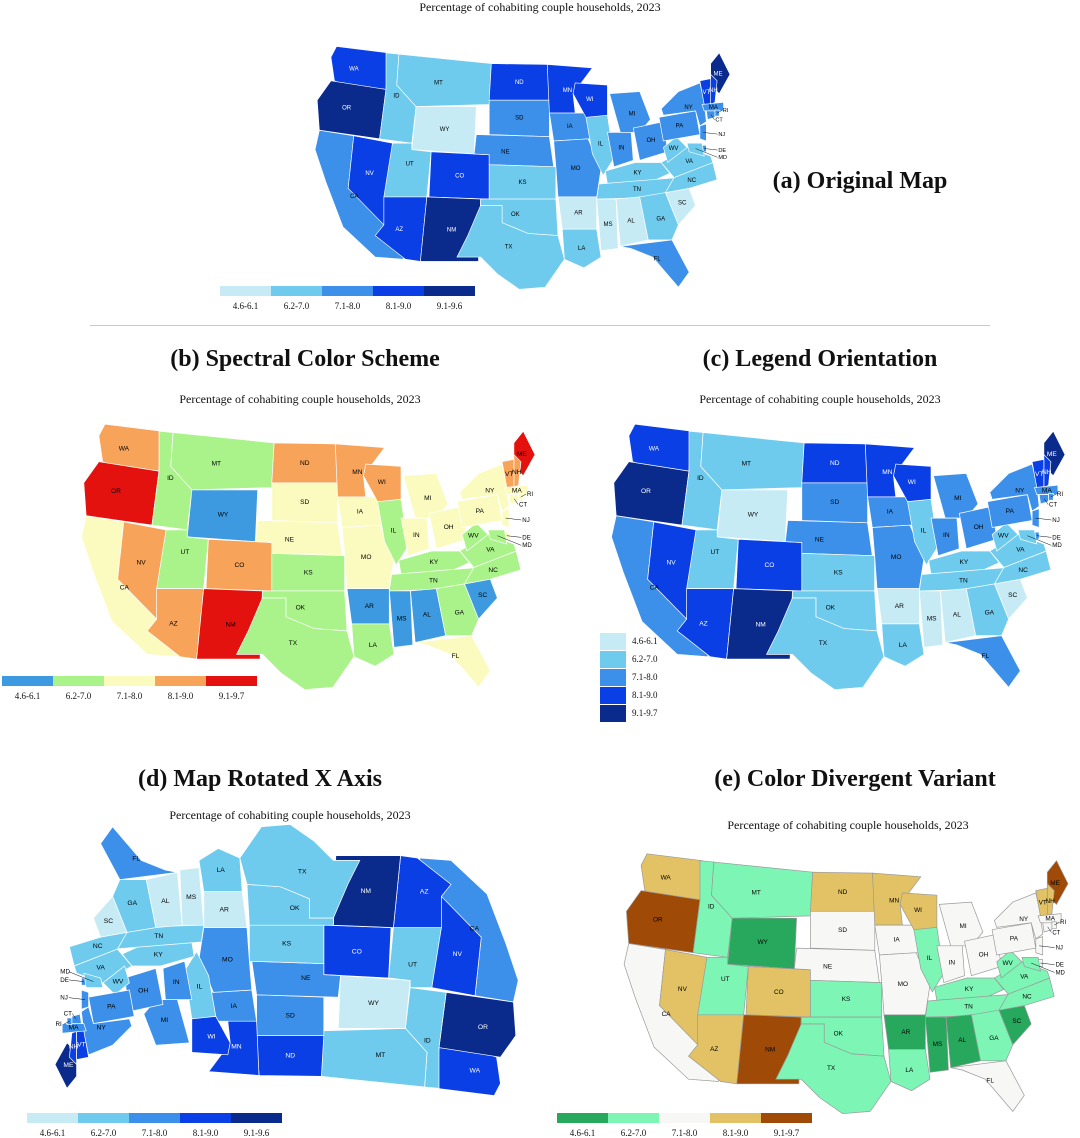  What do you see at coordinates (684, 1125) in the screenshot?
I see `legend-item: 7.1-8.0` at bounding box center [684, 1125].